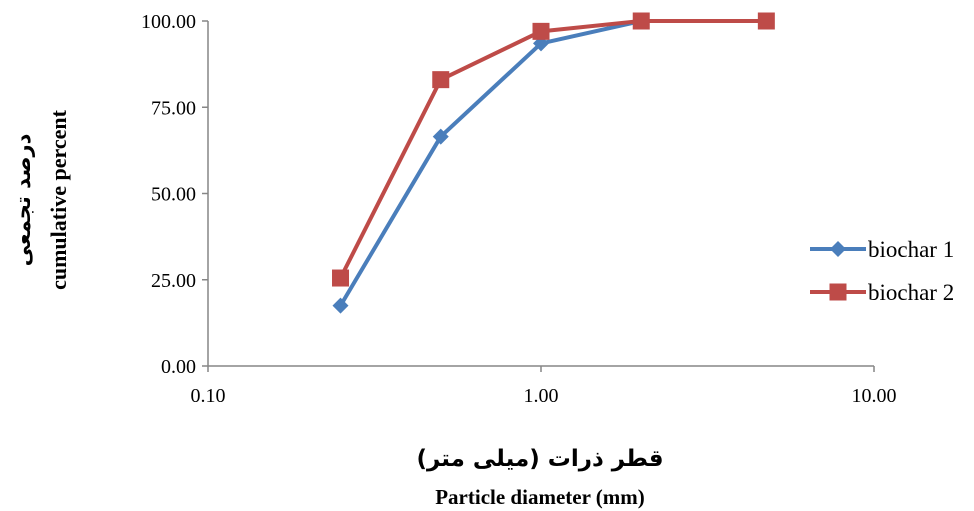 The image size is (974, 511). I want to click on y-tick-label: 0.00, so click(178, 367).